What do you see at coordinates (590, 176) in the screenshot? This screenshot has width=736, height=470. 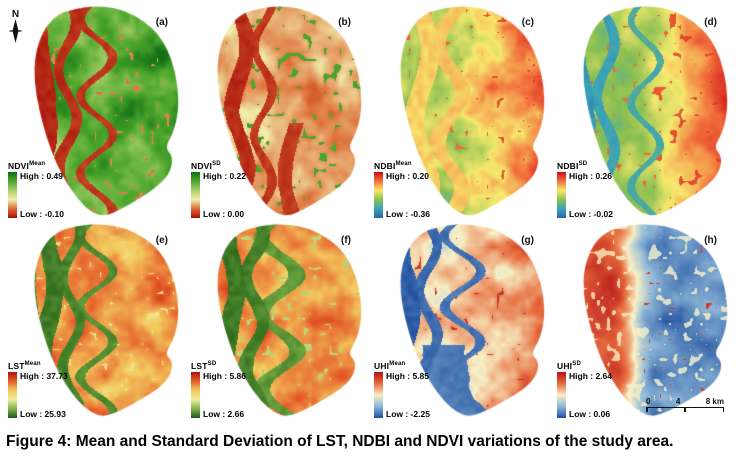 I see `legend-high-value: High : 0.26` at bounding box center [590, 176].